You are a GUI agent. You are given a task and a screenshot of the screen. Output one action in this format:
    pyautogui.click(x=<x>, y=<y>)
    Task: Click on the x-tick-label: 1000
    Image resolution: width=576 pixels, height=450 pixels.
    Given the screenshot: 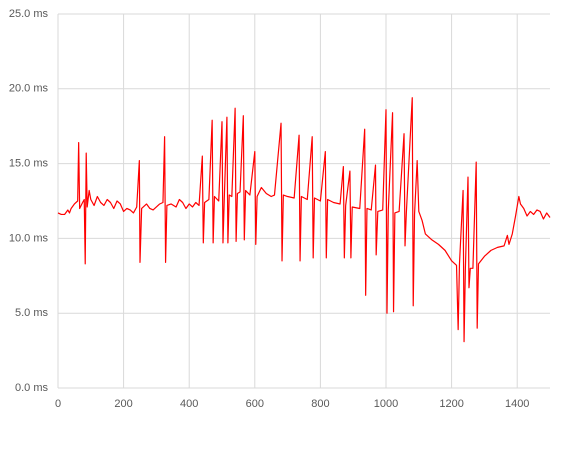 What is the action you would take?
    pyautogui.click(x=386, y=404)
    